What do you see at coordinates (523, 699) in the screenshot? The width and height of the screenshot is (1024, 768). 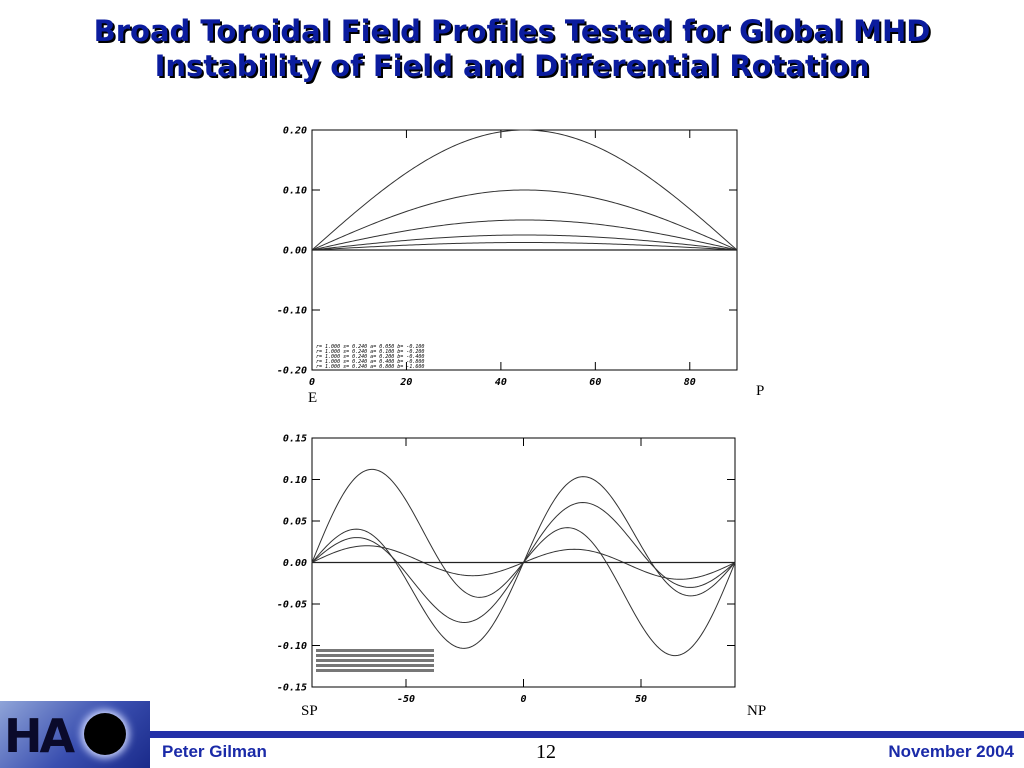 I see `xtick-label-bottom-1: 0` at bounding box center [523, 699].